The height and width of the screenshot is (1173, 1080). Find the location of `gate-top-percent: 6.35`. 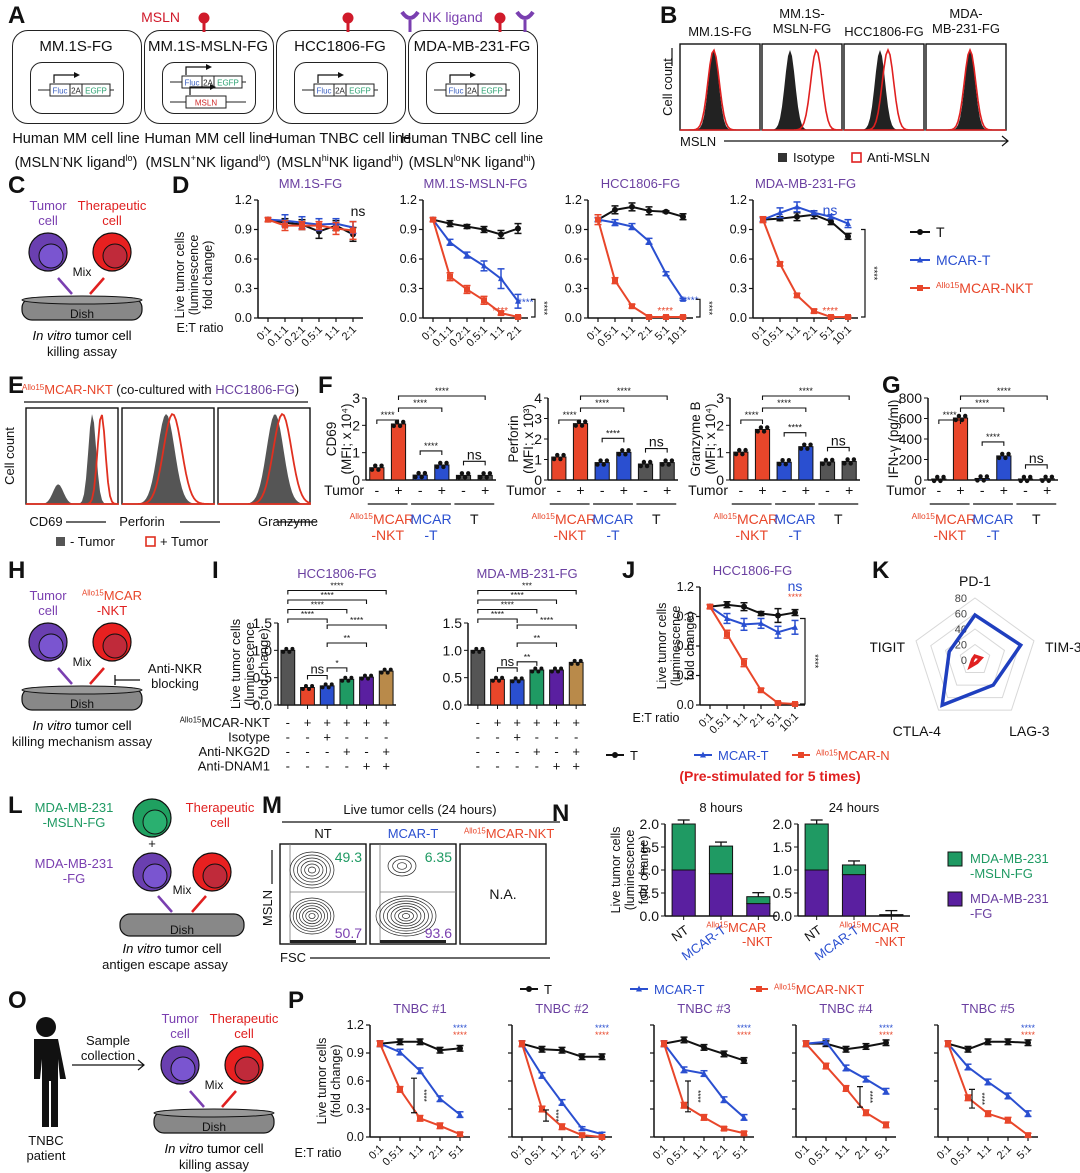

gate-top-percent: 6.35 is located at coordinates (438, 857).